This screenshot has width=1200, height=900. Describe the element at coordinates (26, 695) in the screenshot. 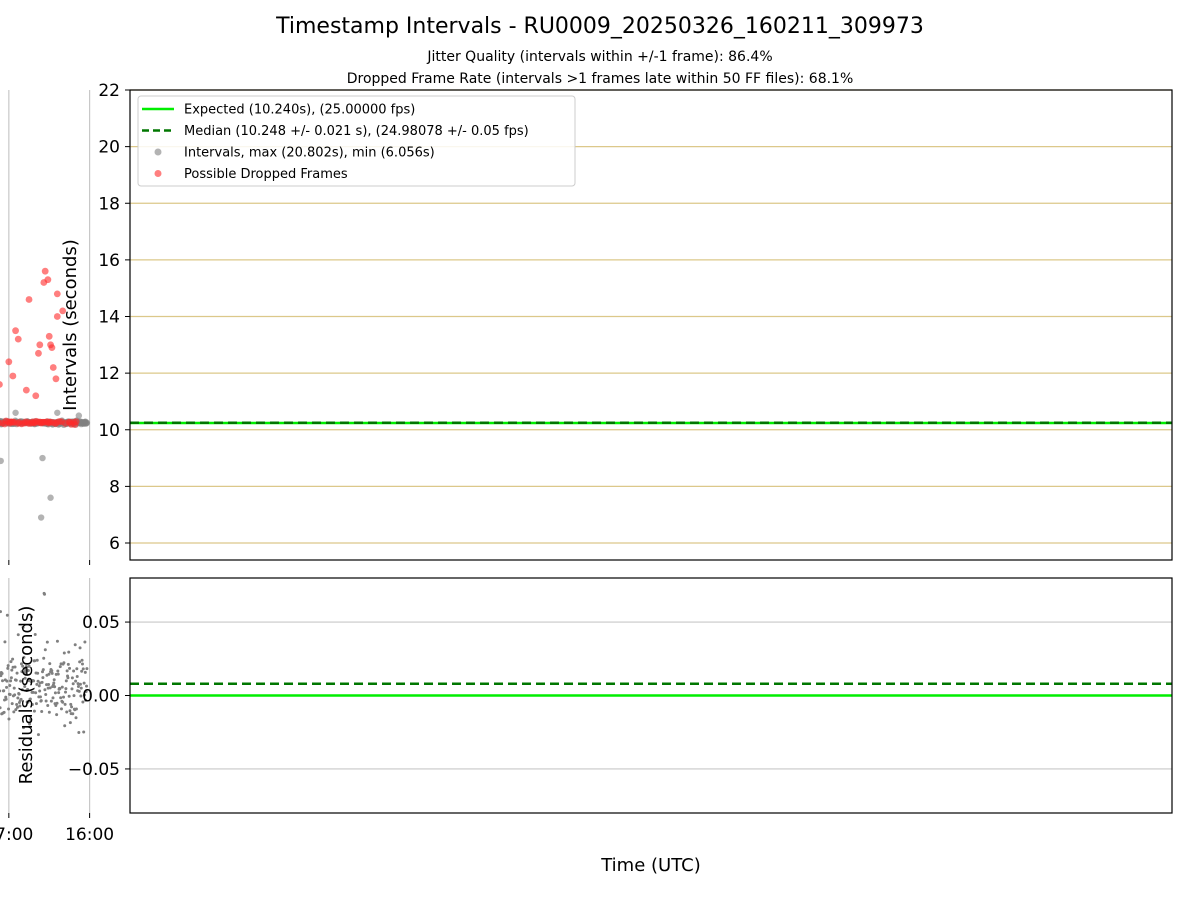

I see `residuals-y-axis-label: Residuals (seconds)` at that location.